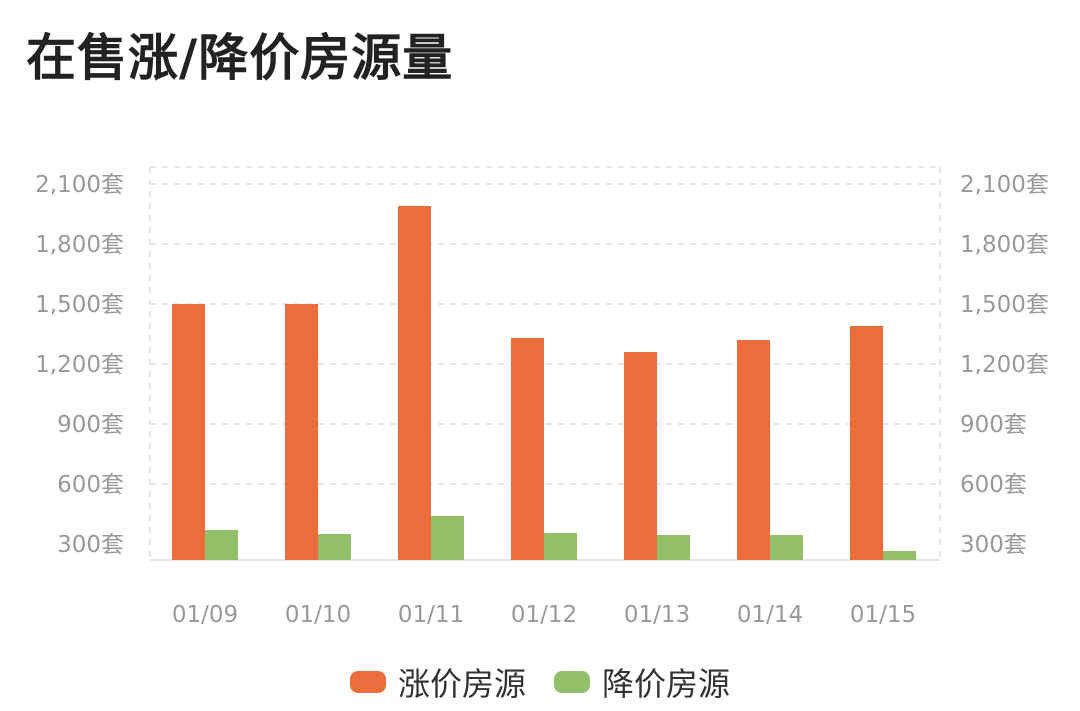  Describe the element at coordinates (666, 684) in the screenshot. I see `legend-label-fall: 降价房源` at that location.